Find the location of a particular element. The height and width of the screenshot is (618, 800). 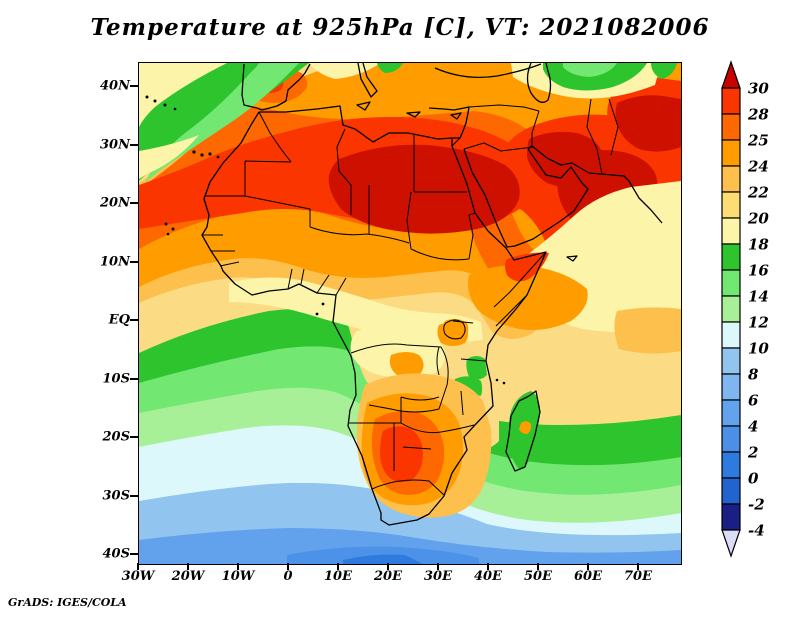

field-region-kenya-green is located at coordinates (476, 368).